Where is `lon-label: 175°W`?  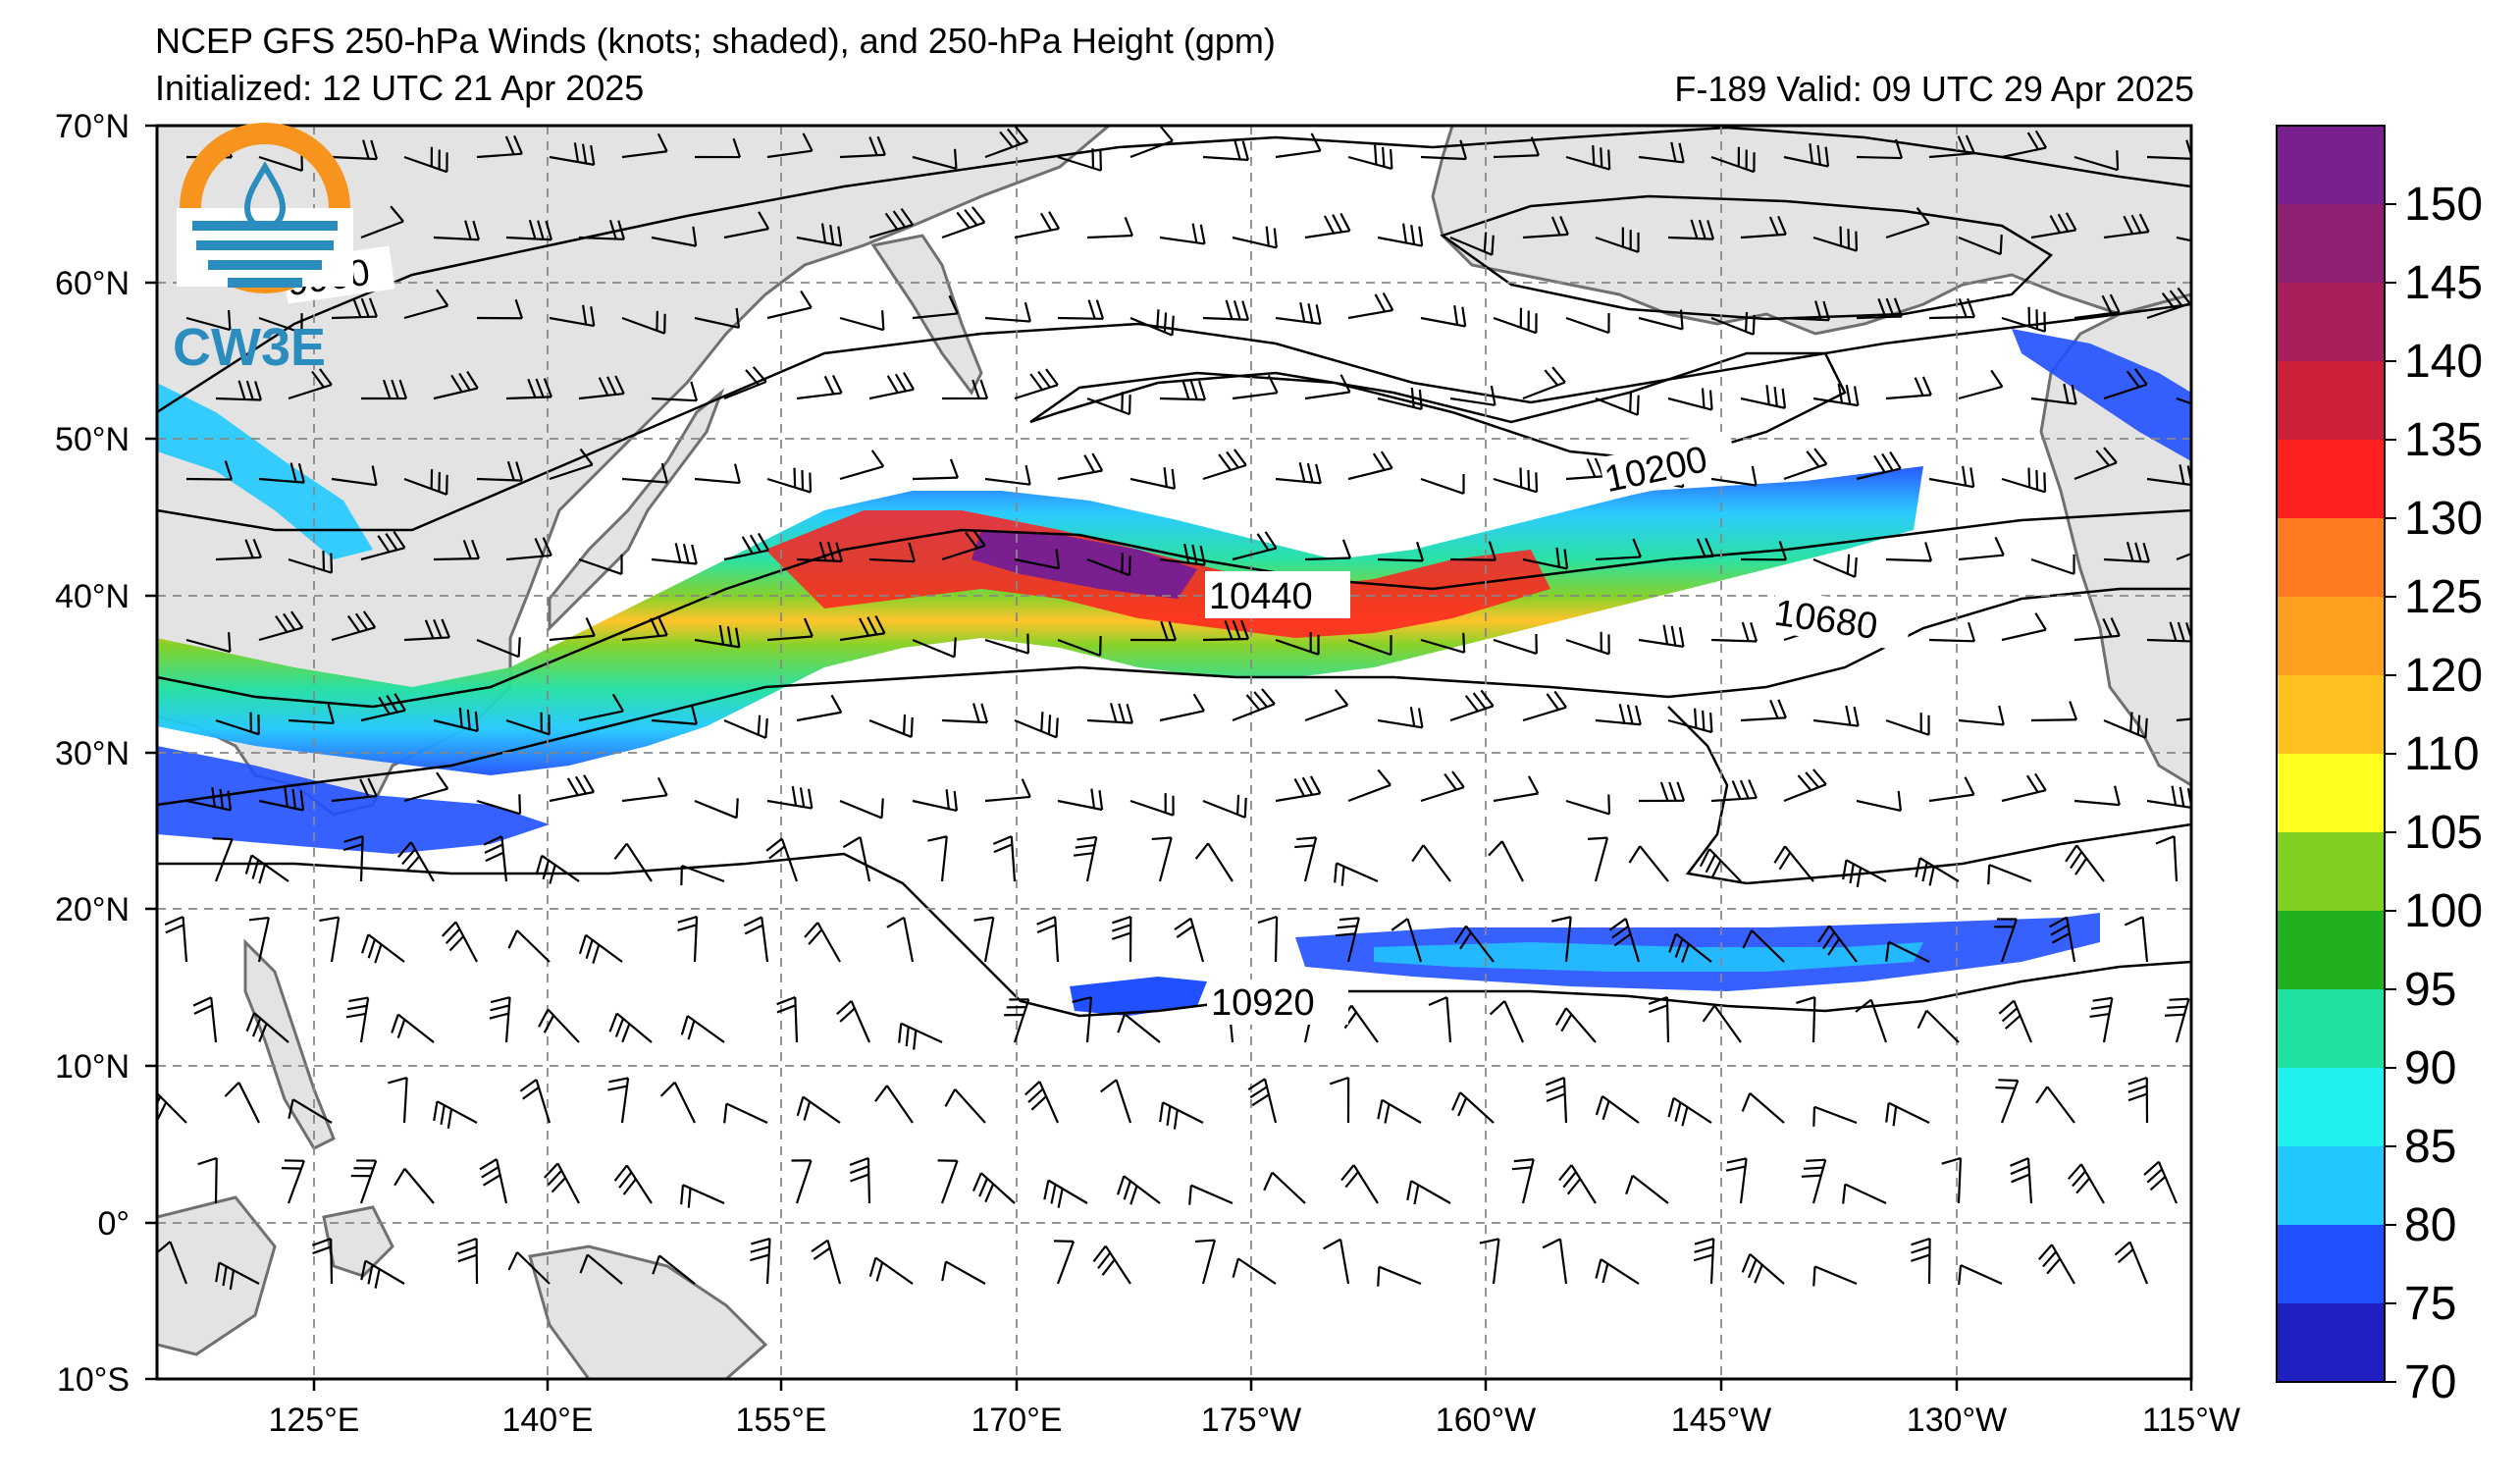
lon-label: 175°W is located at coordinates (1251, 1420).